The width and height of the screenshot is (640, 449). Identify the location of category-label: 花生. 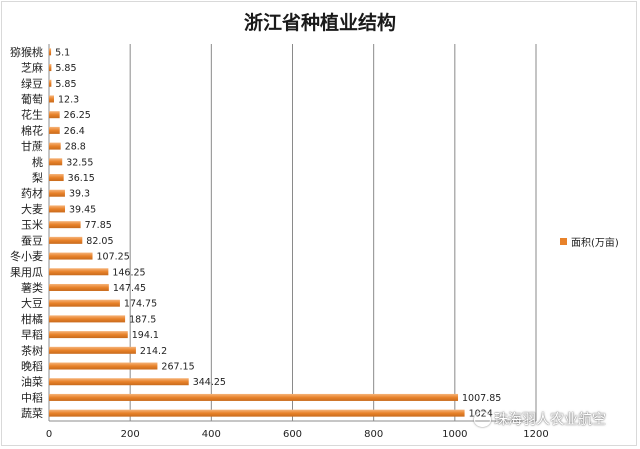
(32, 115).